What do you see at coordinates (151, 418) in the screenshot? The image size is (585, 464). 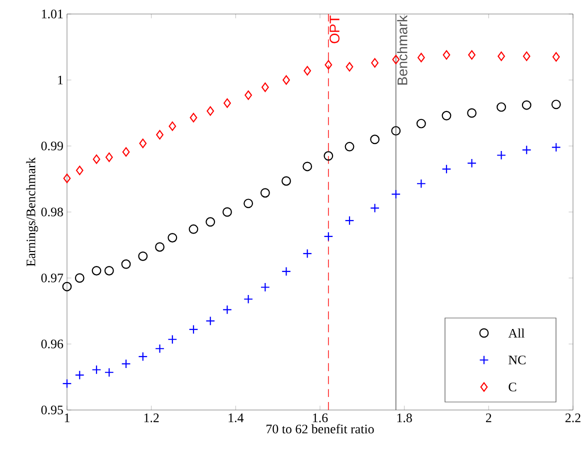 I see `x-tick-label: 1.2` at bounding box center [151, 418].